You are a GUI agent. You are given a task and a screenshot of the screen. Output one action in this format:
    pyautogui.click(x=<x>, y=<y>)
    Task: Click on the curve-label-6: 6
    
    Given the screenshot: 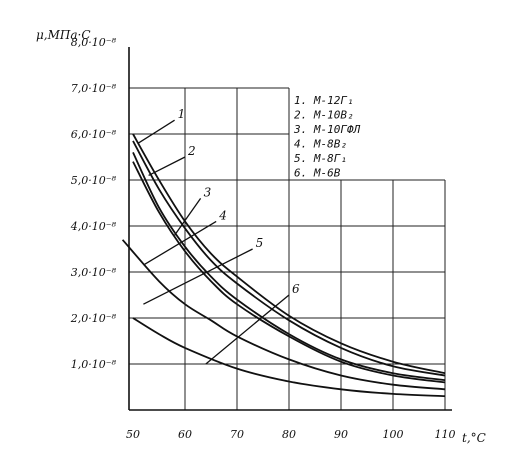 What is the action you would take?
    pyautogui.click(x=296, y=289)
    